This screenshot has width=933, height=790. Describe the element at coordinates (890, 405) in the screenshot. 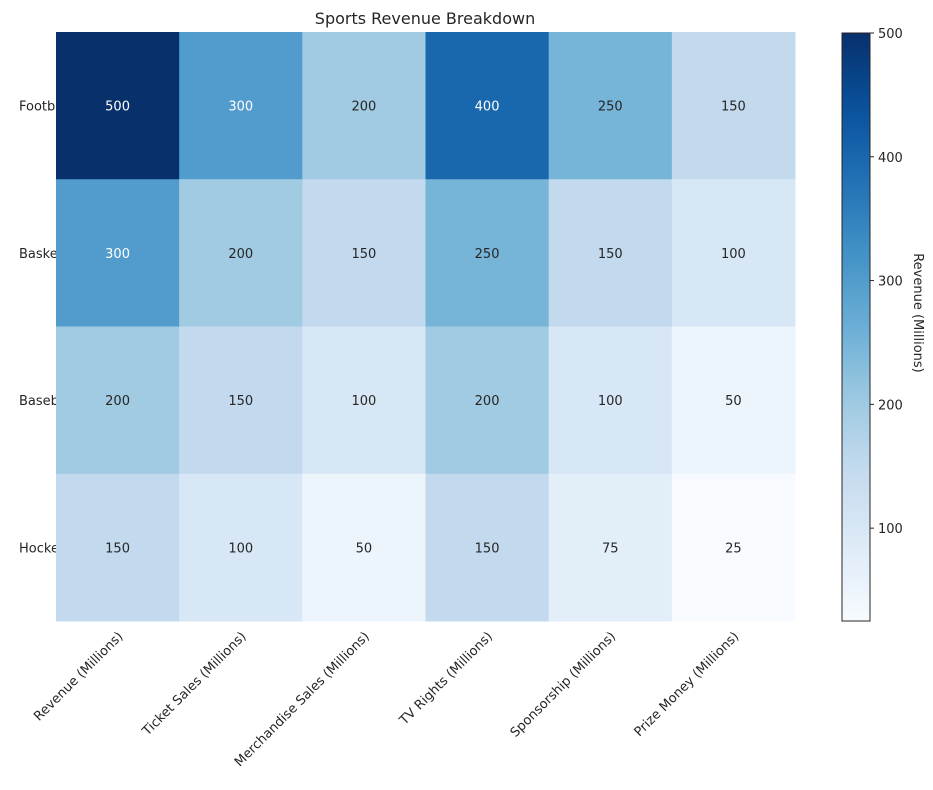

I see `colorbar-tick-label: 200` at that location.